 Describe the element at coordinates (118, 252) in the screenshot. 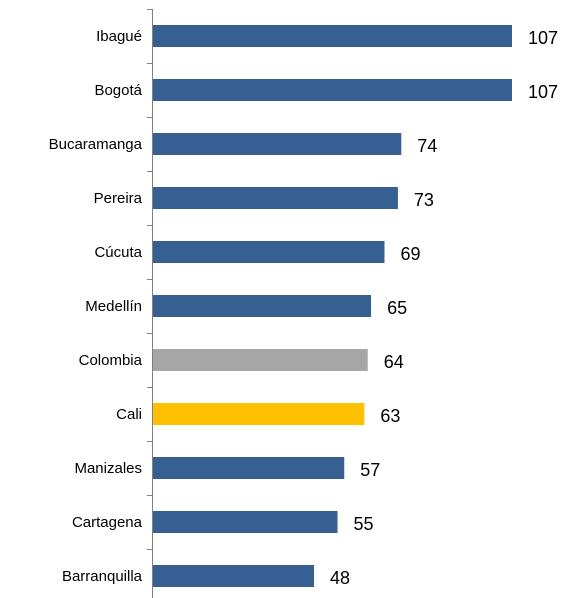

I see `category-label: Cúcuta` at that location.